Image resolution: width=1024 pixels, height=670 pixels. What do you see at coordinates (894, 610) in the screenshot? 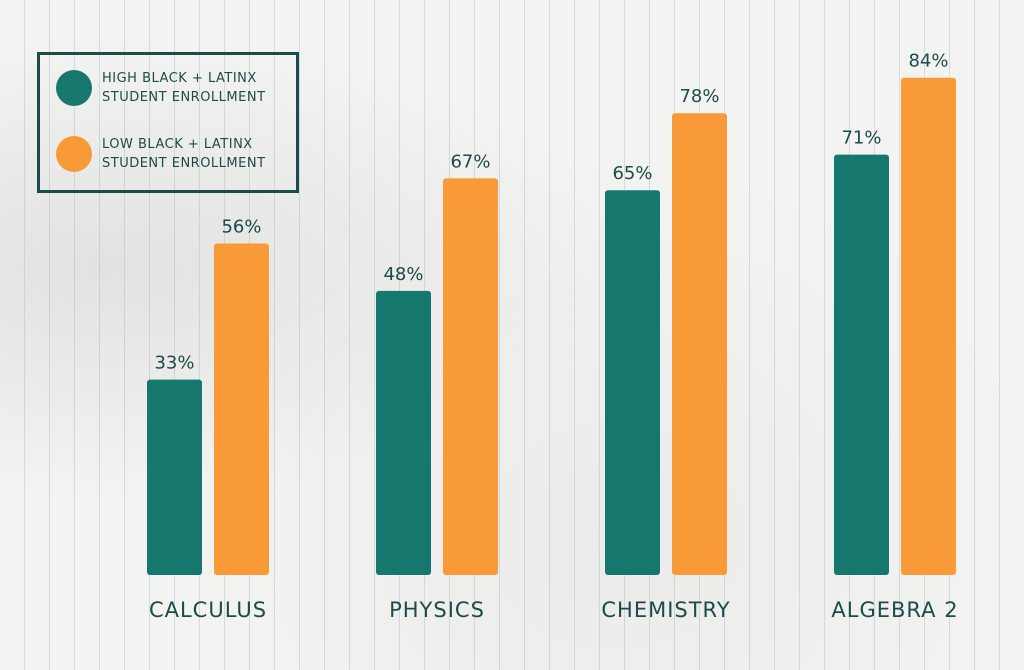
I see `x-tick-label: ALGEBRA 2` at bounding box center [894, 610].